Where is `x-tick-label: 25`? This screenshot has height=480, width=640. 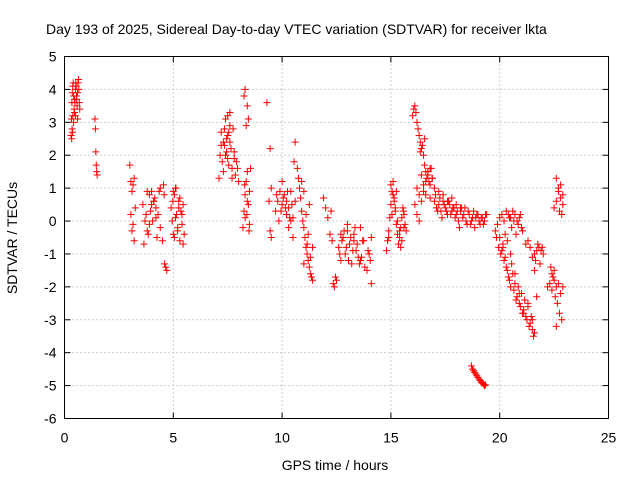 x-tick-label: 25 is located at coordinates (609, 438).